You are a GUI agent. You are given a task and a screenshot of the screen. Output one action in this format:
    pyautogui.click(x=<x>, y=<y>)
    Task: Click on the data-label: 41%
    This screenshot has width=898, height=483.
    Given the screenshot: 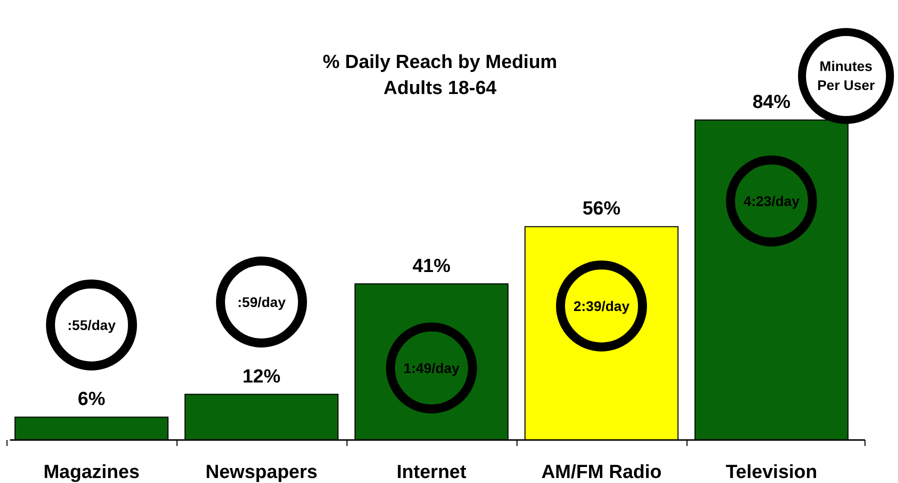 What is the action you would take?
    pyautogui.click(x=431, y=266)
    